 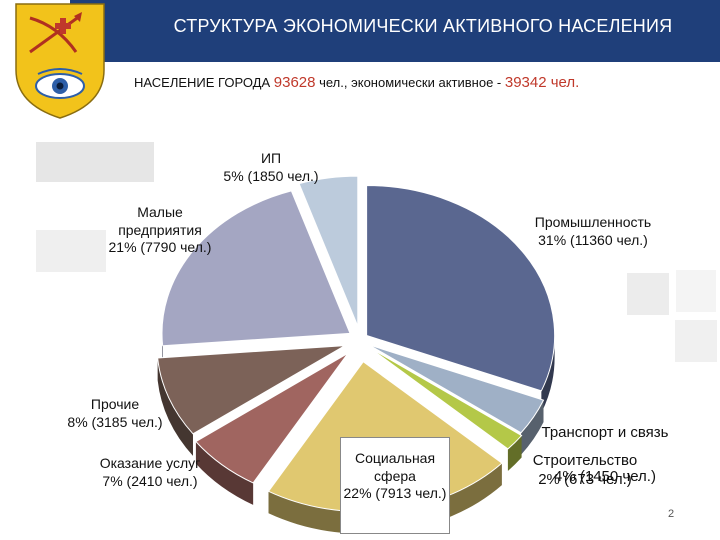 I want to click on slice-label-name: ИП, so click(x=271, y=158).